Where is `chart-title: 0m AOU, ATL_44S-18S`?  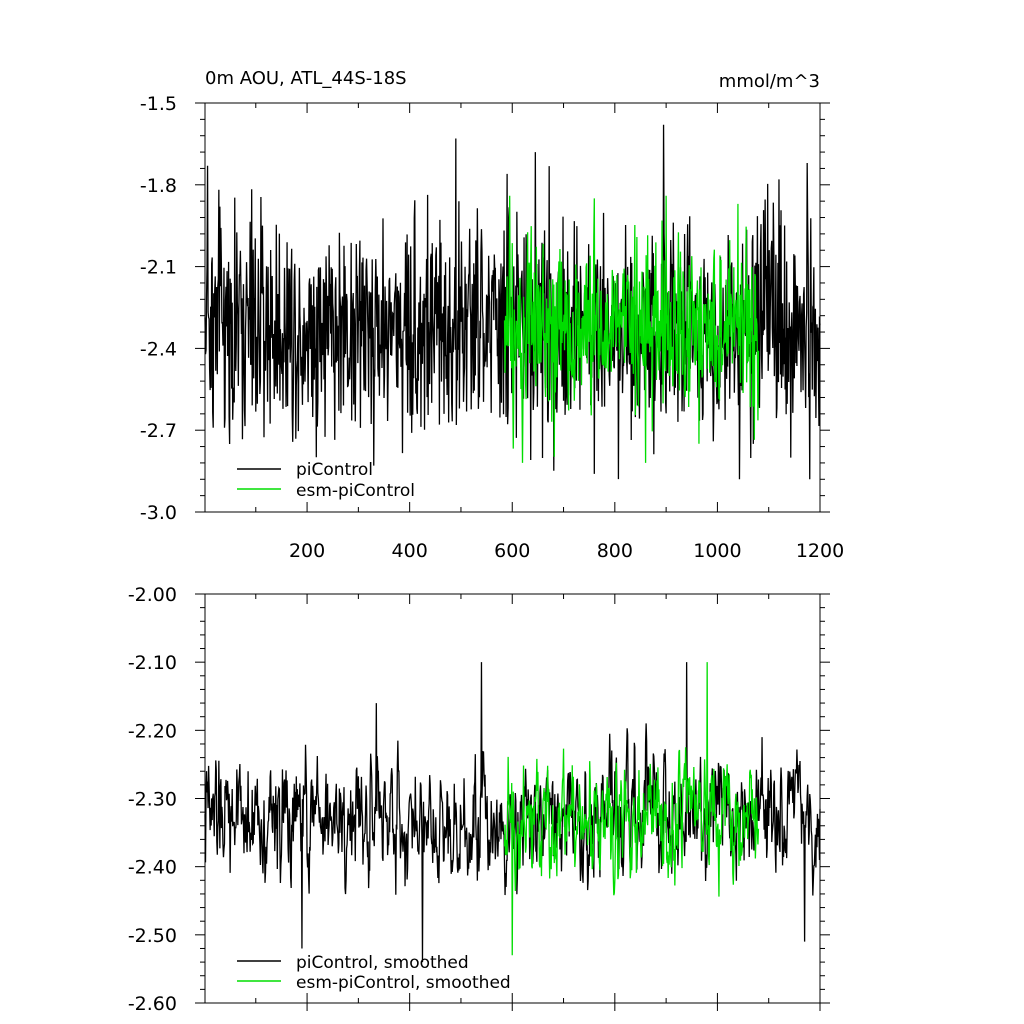 chart-title: 0m AOU, ATL_44S-18S is located at coordinates (306, 78).